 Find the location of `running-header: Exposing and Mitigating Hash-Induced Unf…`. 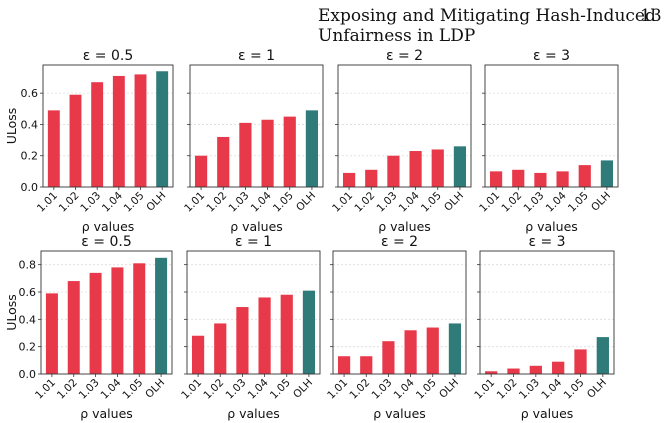

running-header: Exposing and Mitigating Hash-Induced Unf… is located at coordinates (332, 26).